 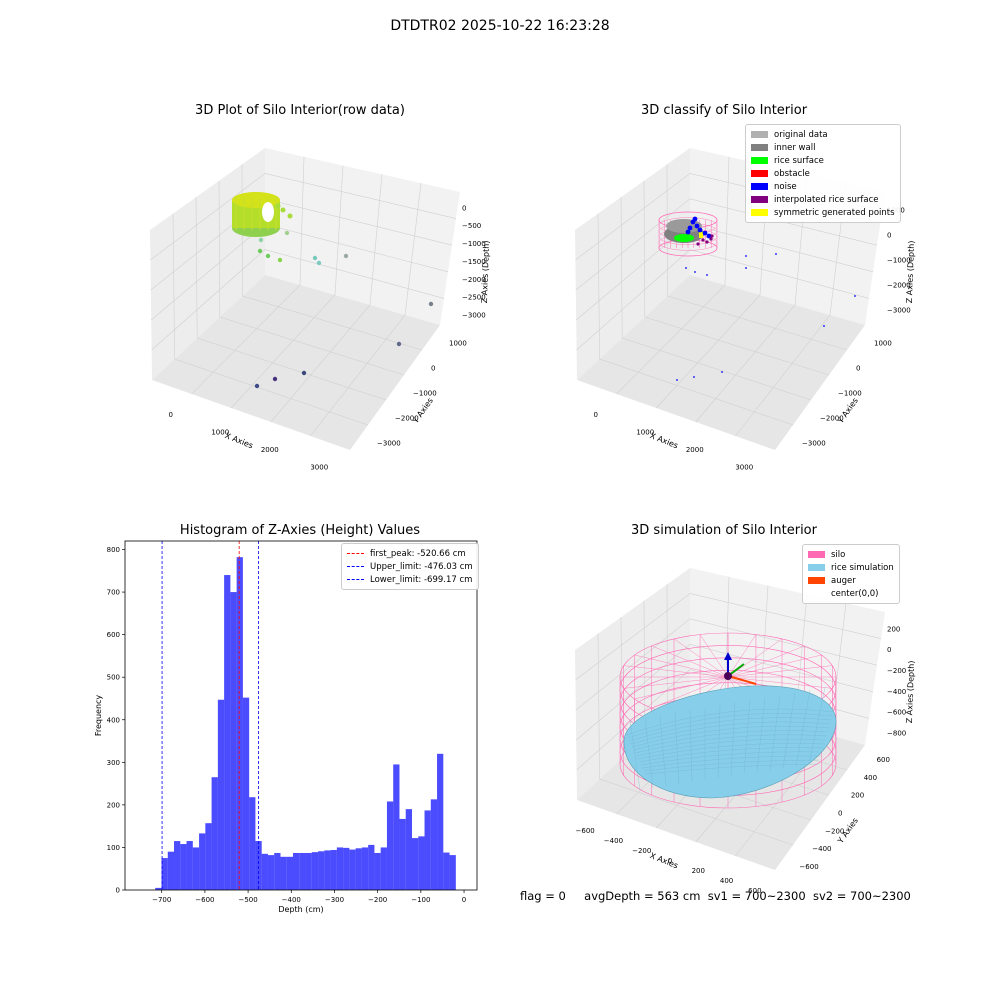 I want to click on p2-y-tick: 0, so click(x=858, y=369).